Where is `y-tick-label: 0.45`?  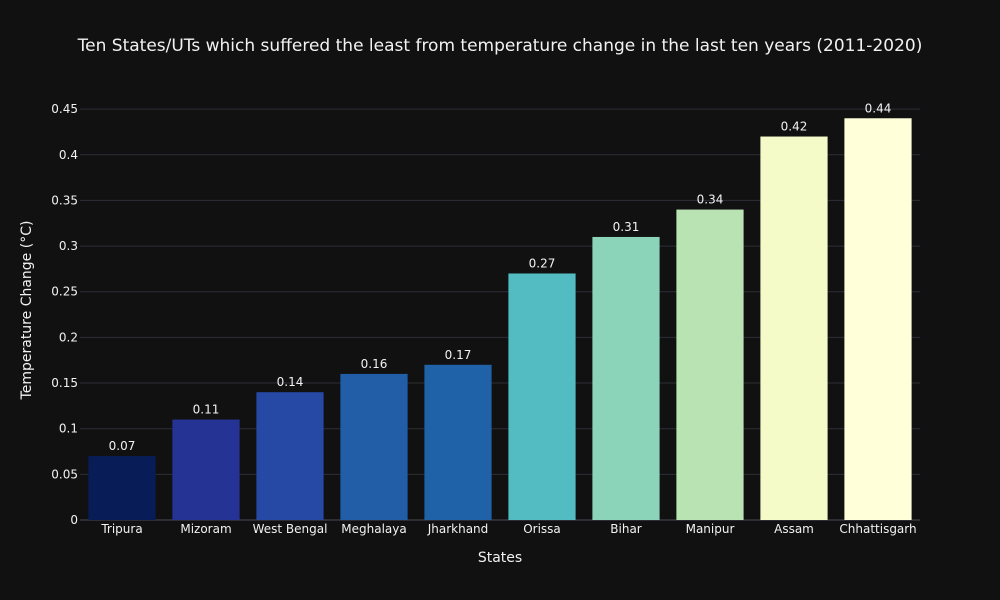
y-tick-label: 0.45 is located at coordinates (64, 109).